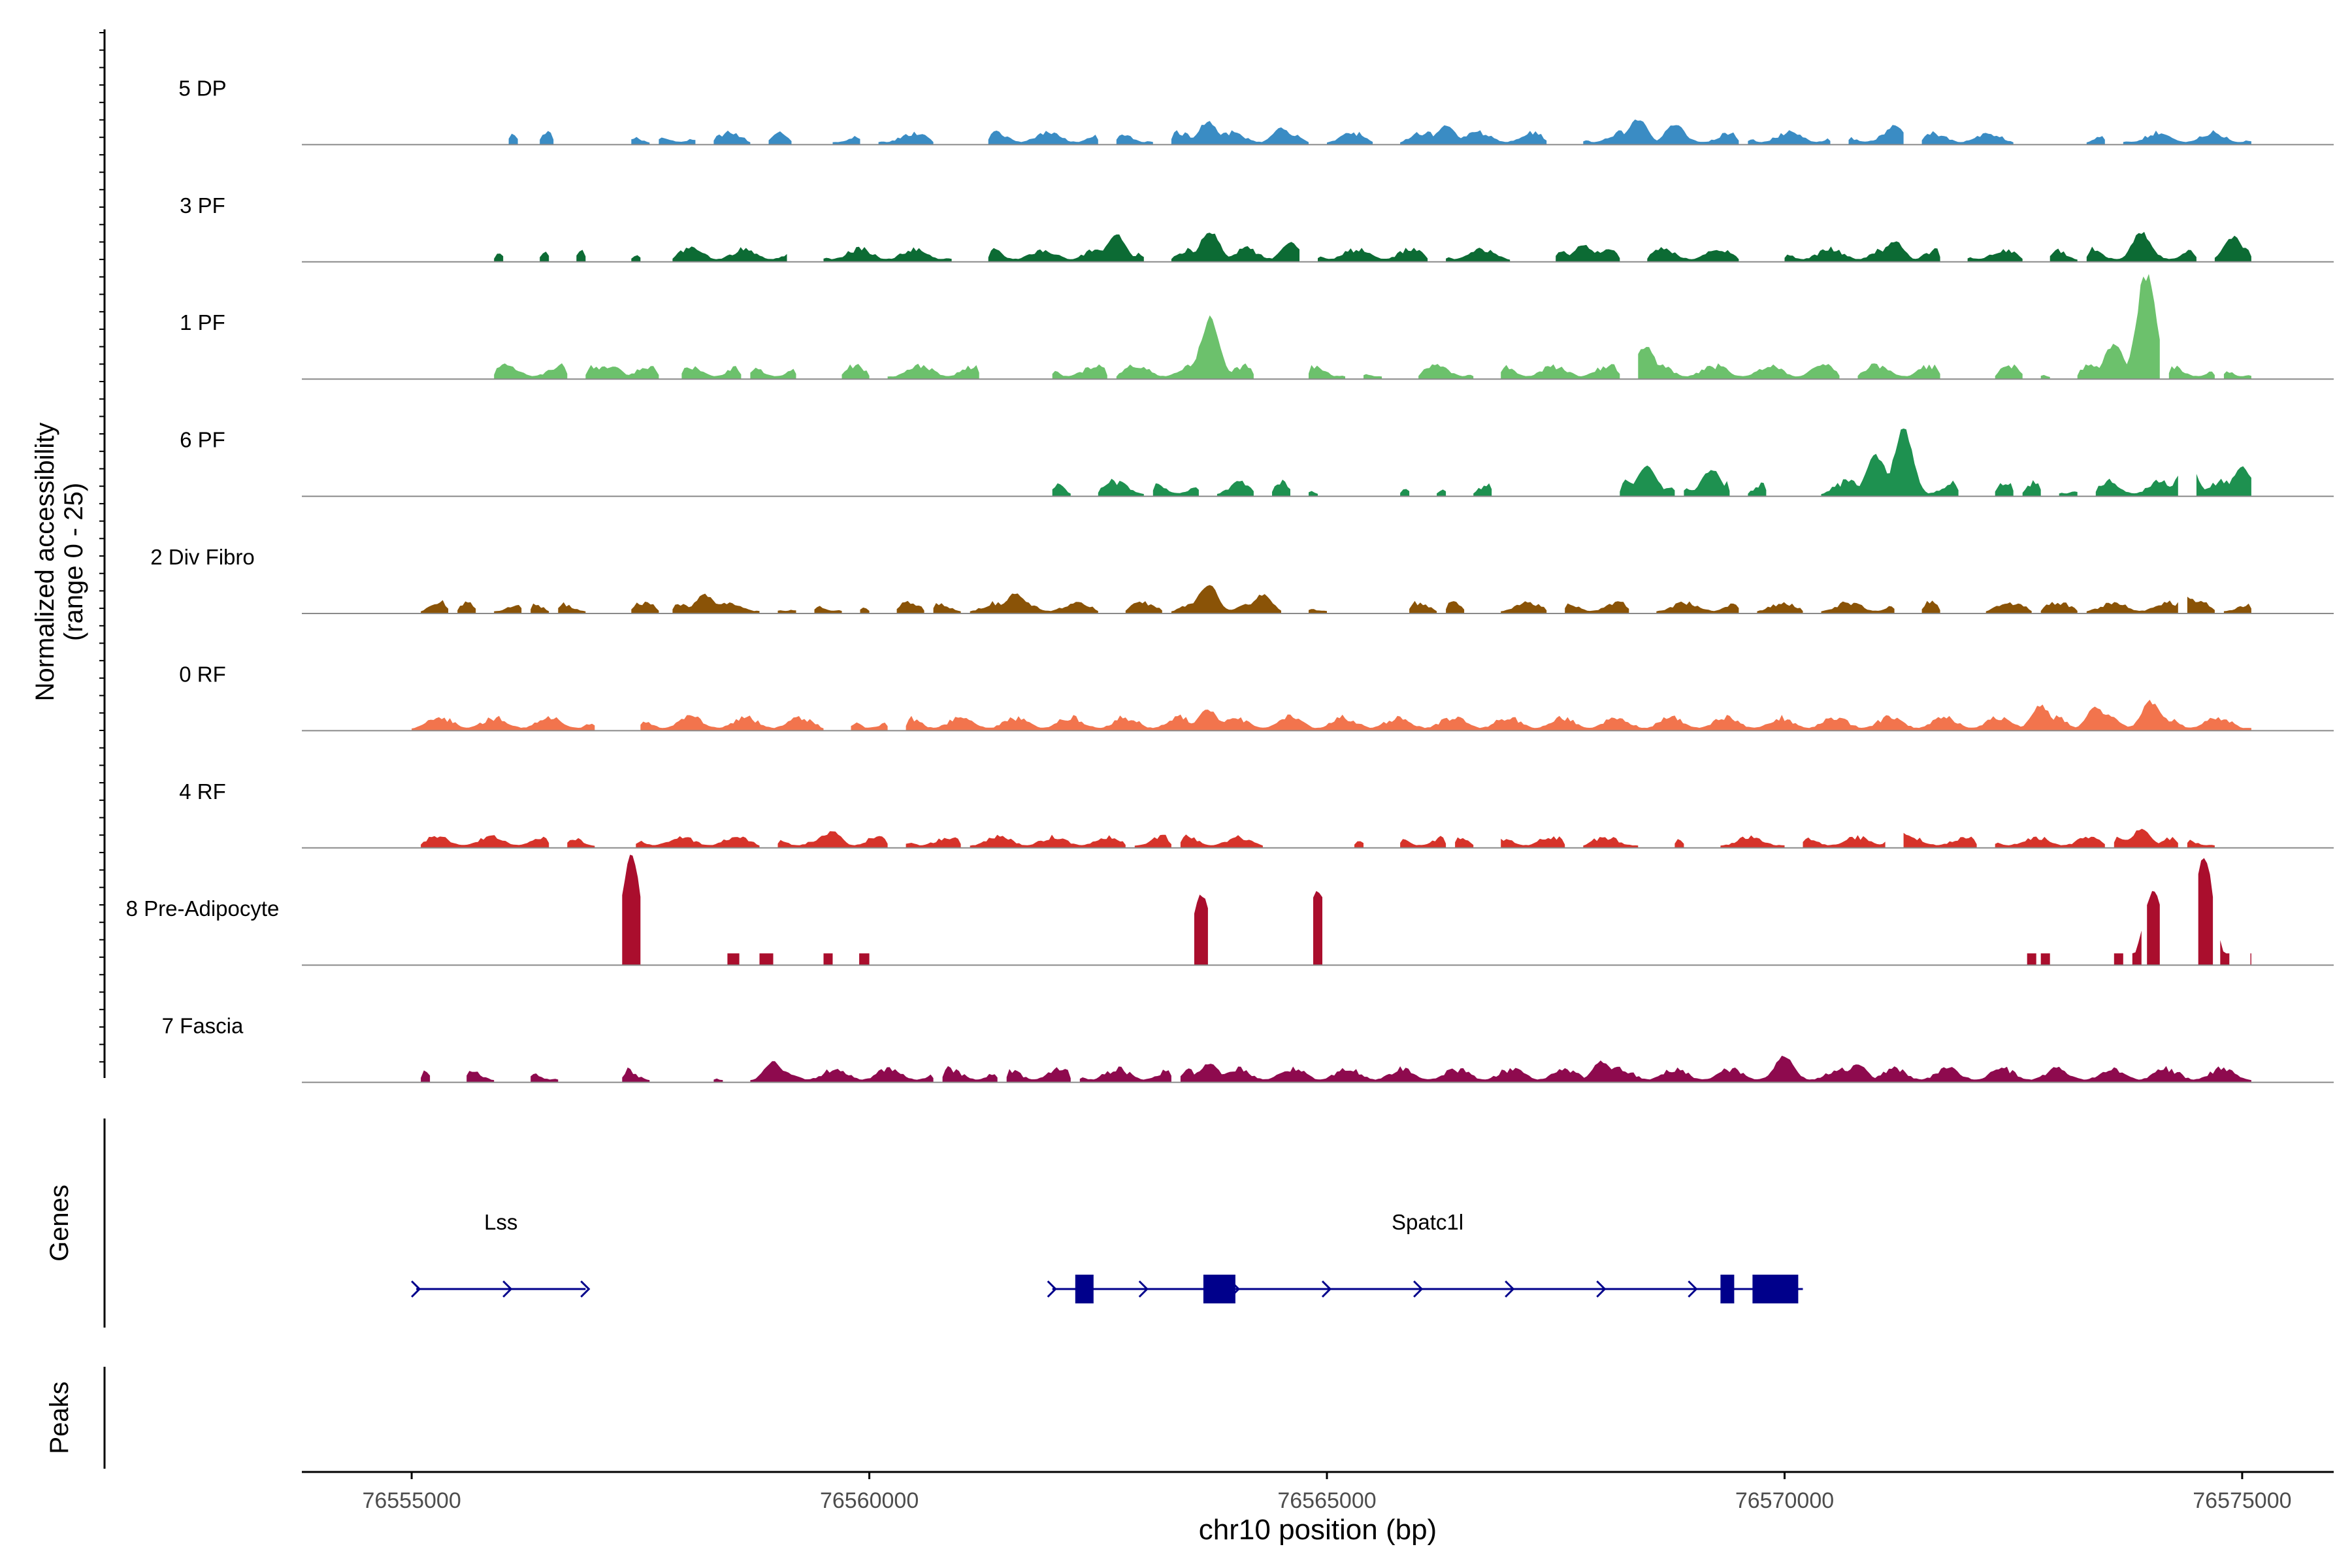 The image size is (2352, 1568). What do you see at coordinates (1257, 228) in the screenshot?
I see `track-2: 3 PF` at bounding box center [1257, 228].